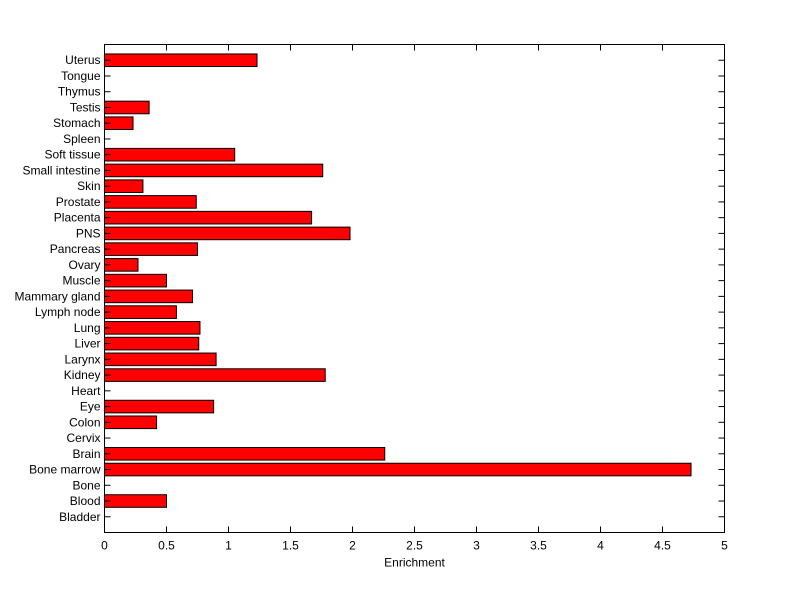  Describe the element at coordinates (86, 454) in the screenshot. I see `y-tick-label: Brain` at that location.